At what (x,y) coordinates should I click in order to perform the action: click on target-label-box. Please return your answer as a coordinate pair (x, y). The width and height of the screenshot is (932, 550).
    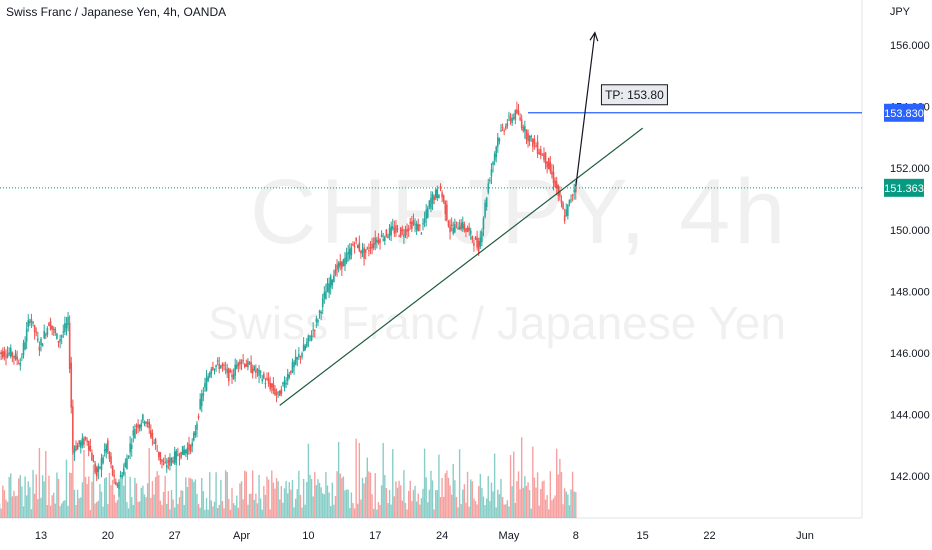
    Looking at the image, I should click on (634, 95).